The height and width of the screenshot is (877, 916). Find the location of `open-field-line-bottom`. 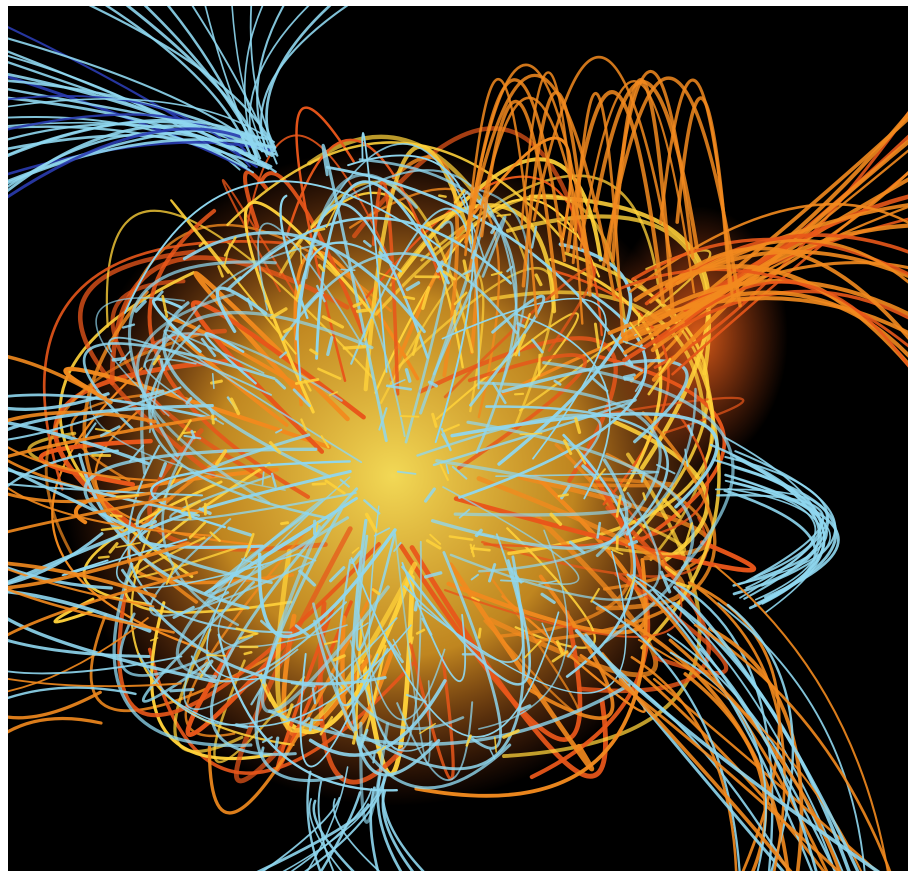

open-field-line-bottom is located at coordinates (325, 834).